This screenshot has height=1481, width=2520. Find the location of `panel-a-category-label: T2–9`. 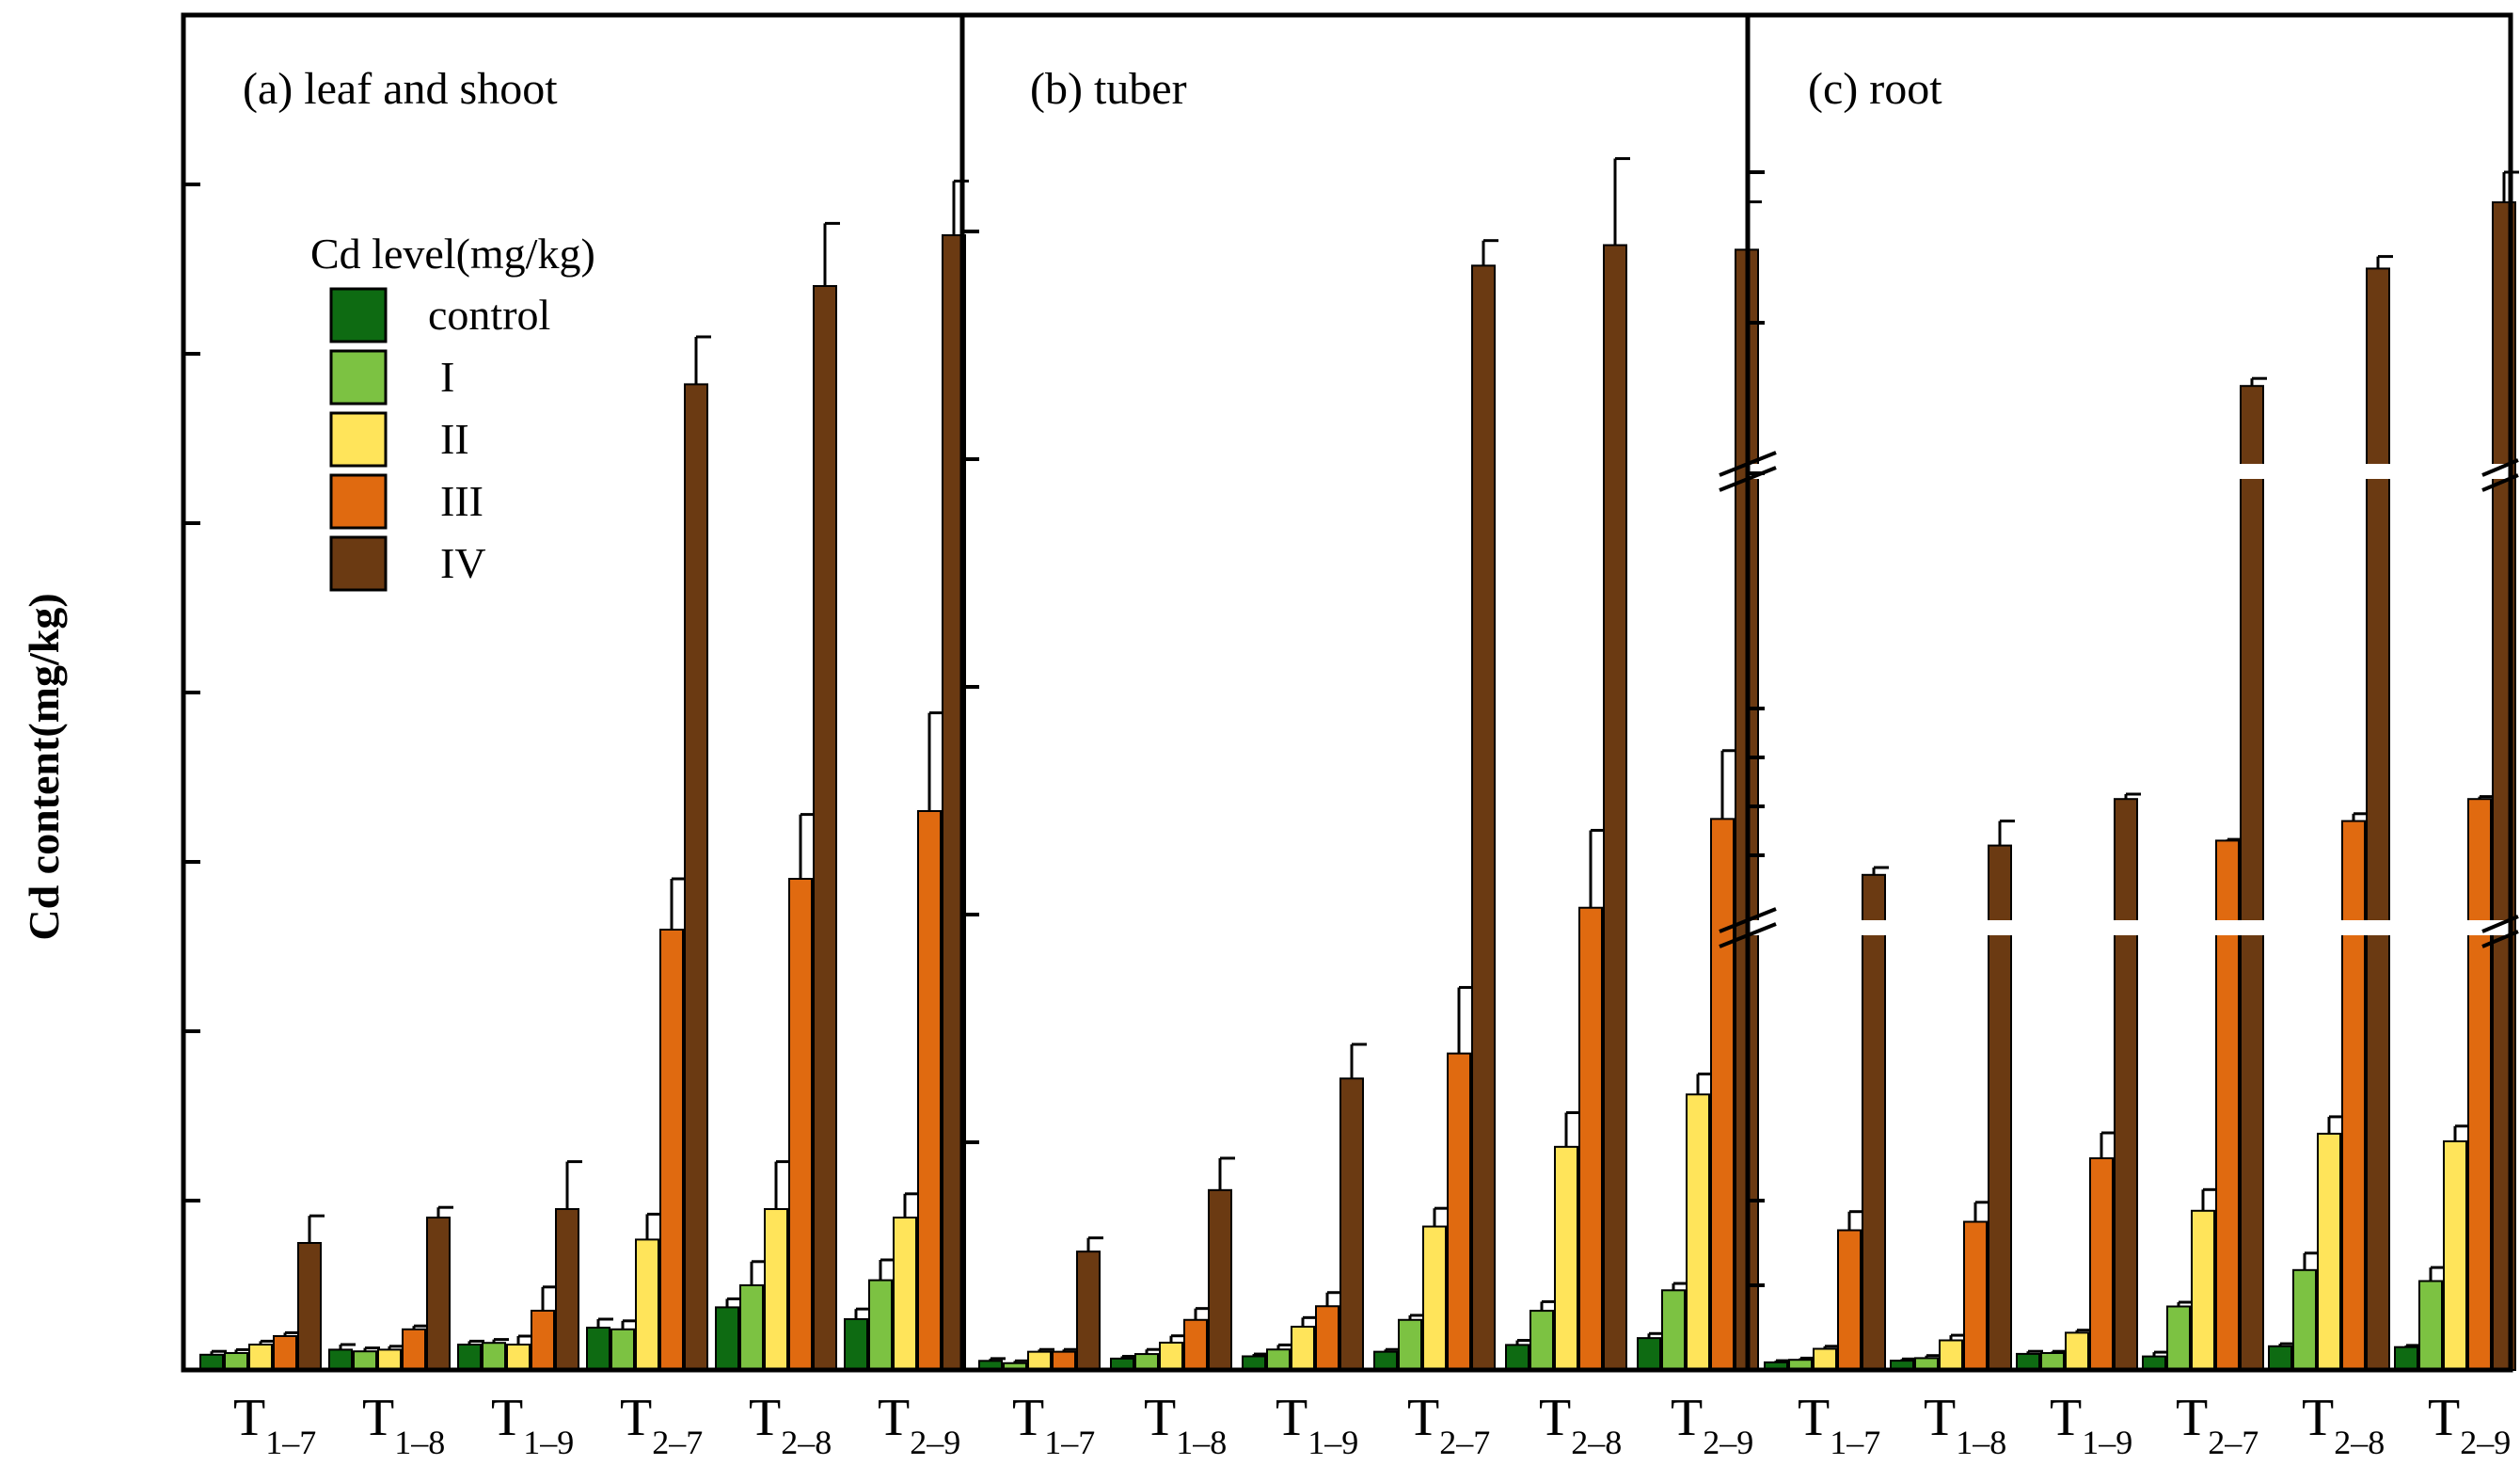

panel-a-category-label: T2–9 is located at coordinates (919, 1425).